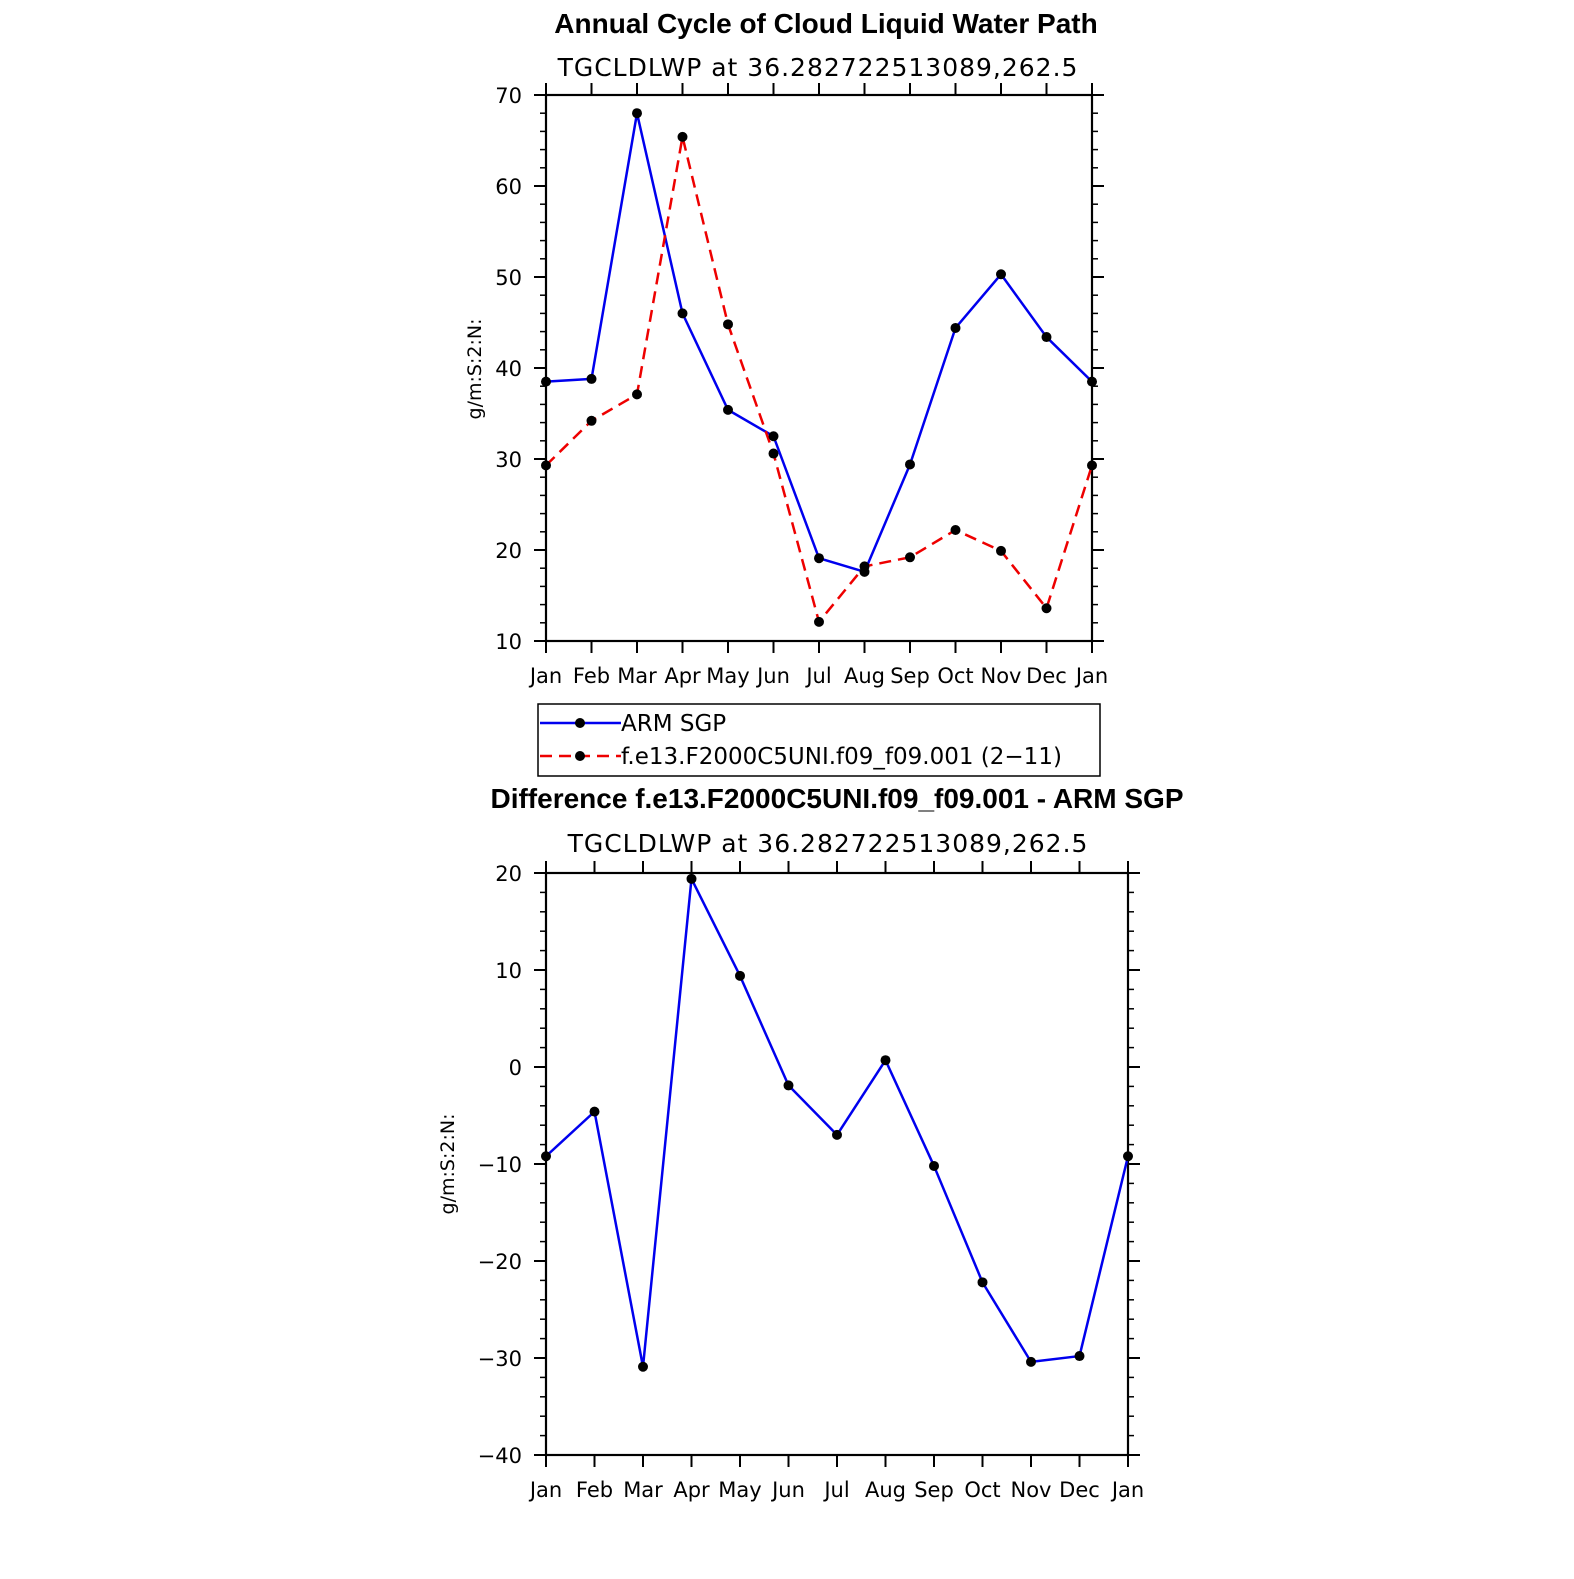  I want to click on chart2-ytick-label: −30, so click(500, 1359).